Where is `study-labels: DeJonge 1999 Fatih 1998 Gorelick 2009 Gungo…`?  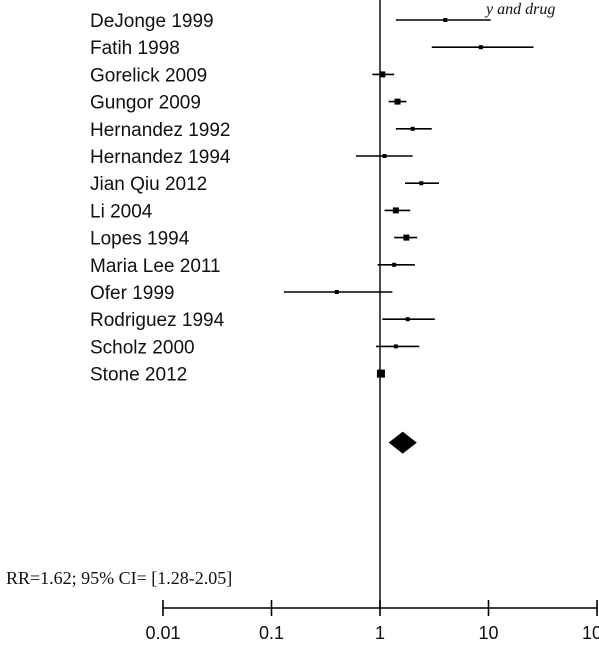
study-labels: DeJonge 1999 Fatih 1998 Gorelick 2009 Gungo… is located at coordinates (160, 198).